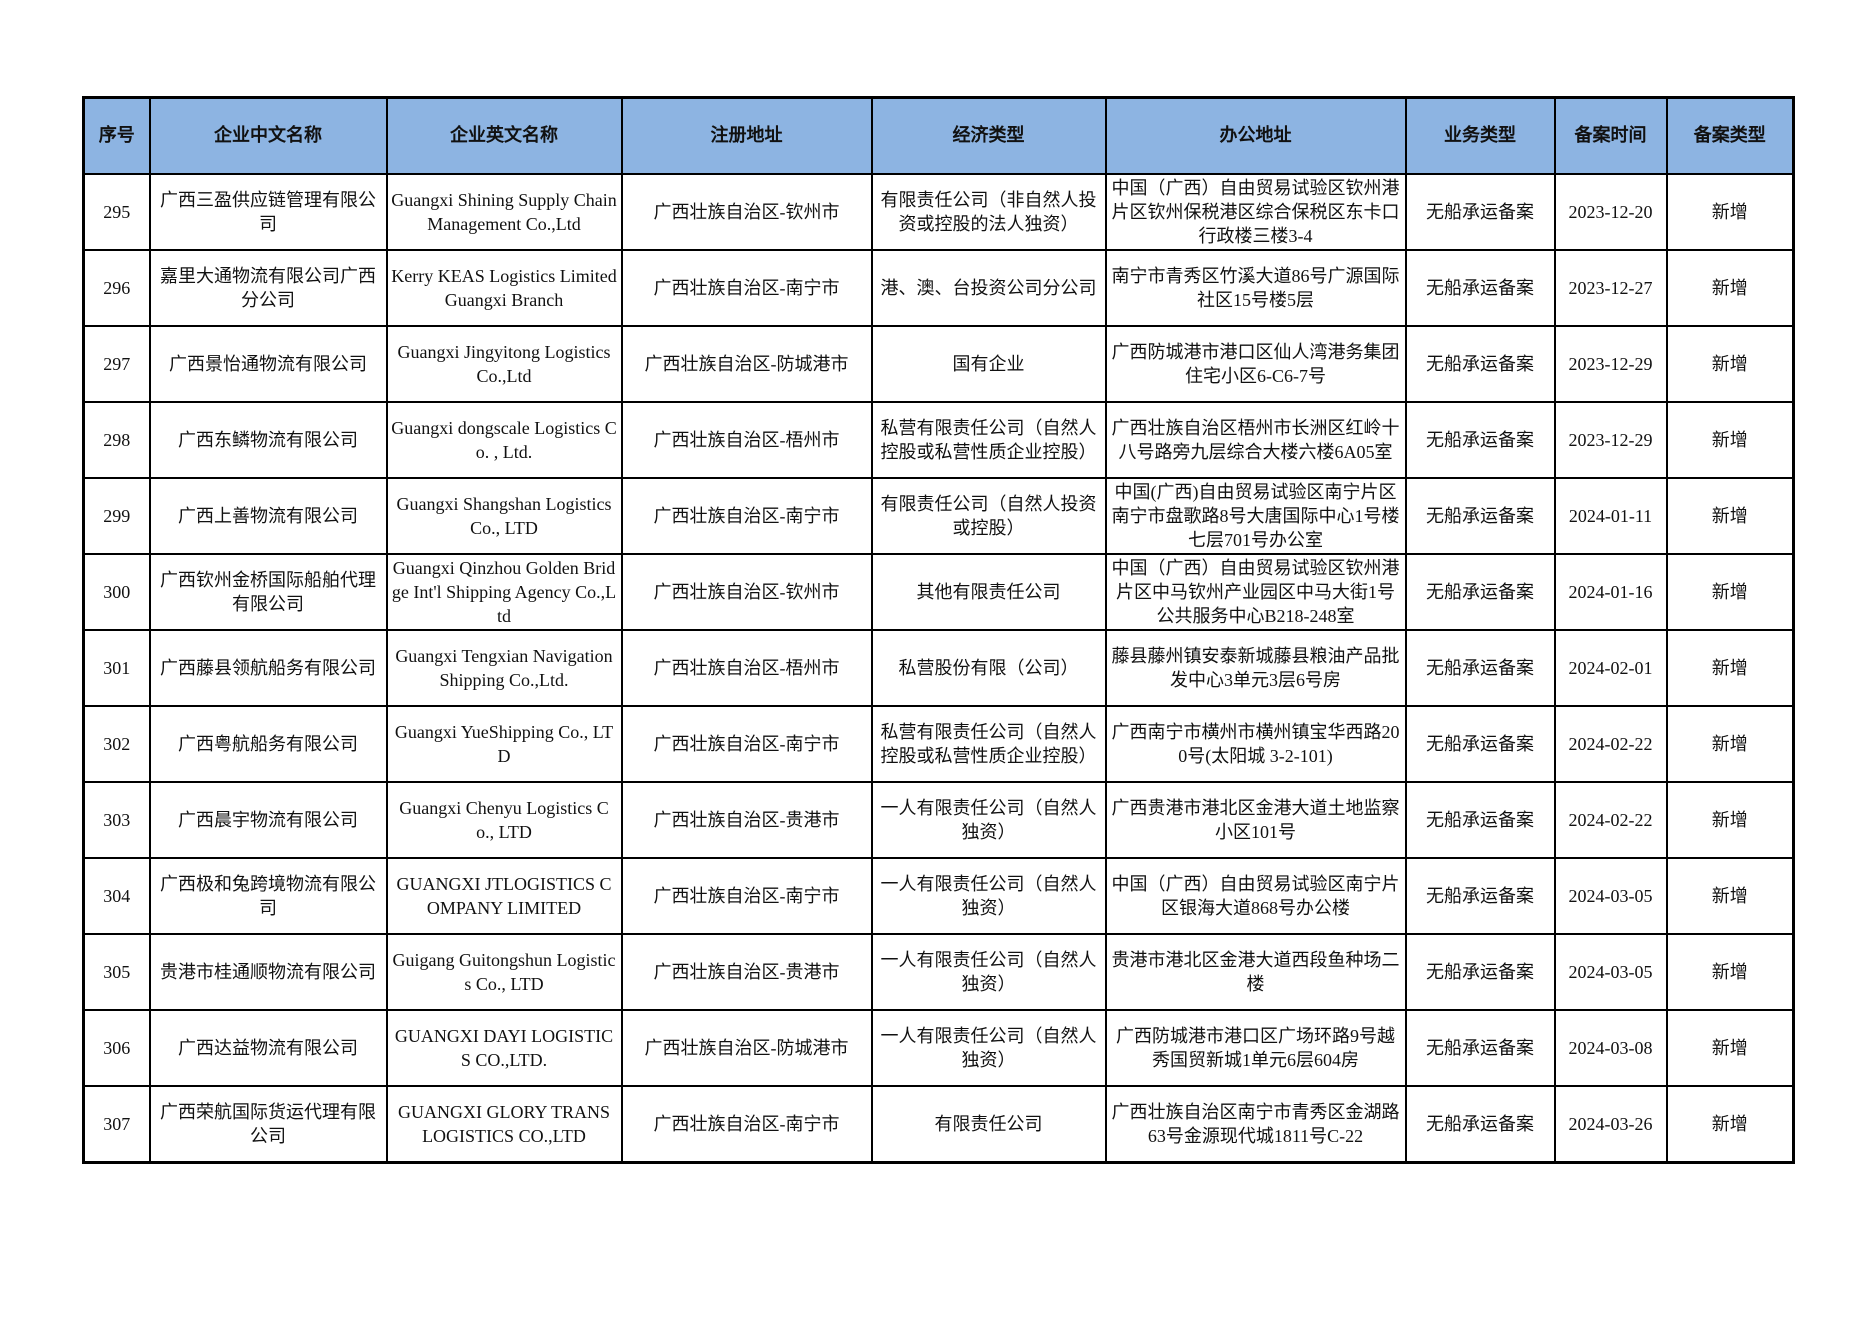  Describe the element at coordinates (504, 744) in the screenshot. I see `cell-col-en-name: Guangxi YueShipping Co., LTD` at that location.